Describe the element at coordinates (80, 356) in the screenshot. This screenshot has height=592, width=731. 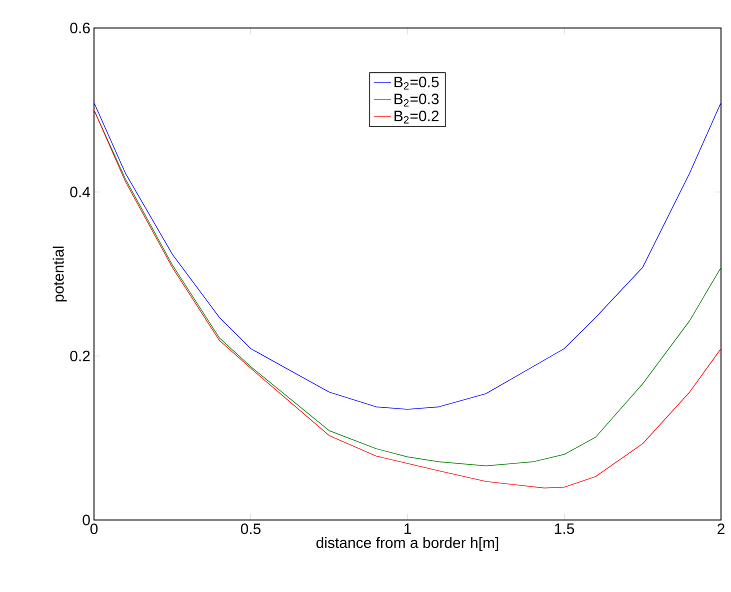
I see `y-tick-label: 0.2` at that location.